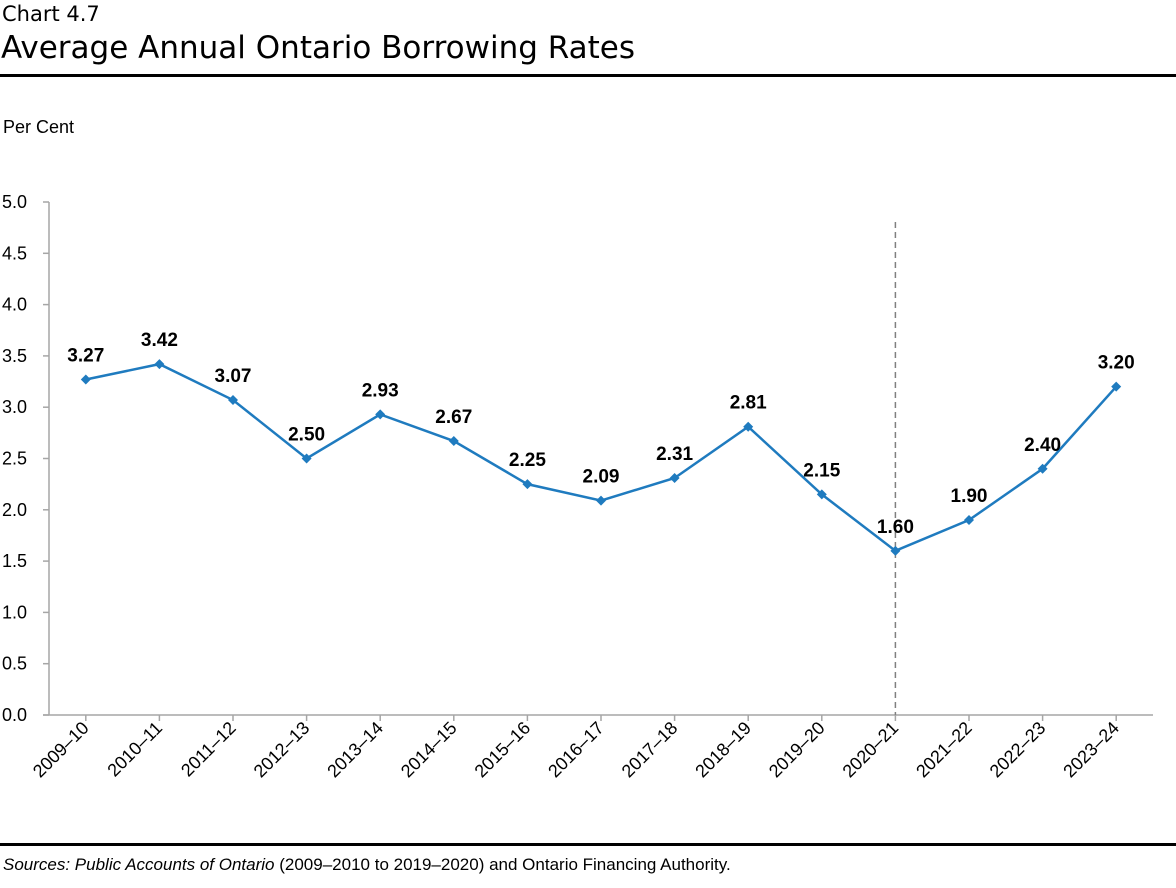  Describe the element at coordinates (1018, 750) in the screenshot. I see `x-tick-label: 2022–23` at that location.